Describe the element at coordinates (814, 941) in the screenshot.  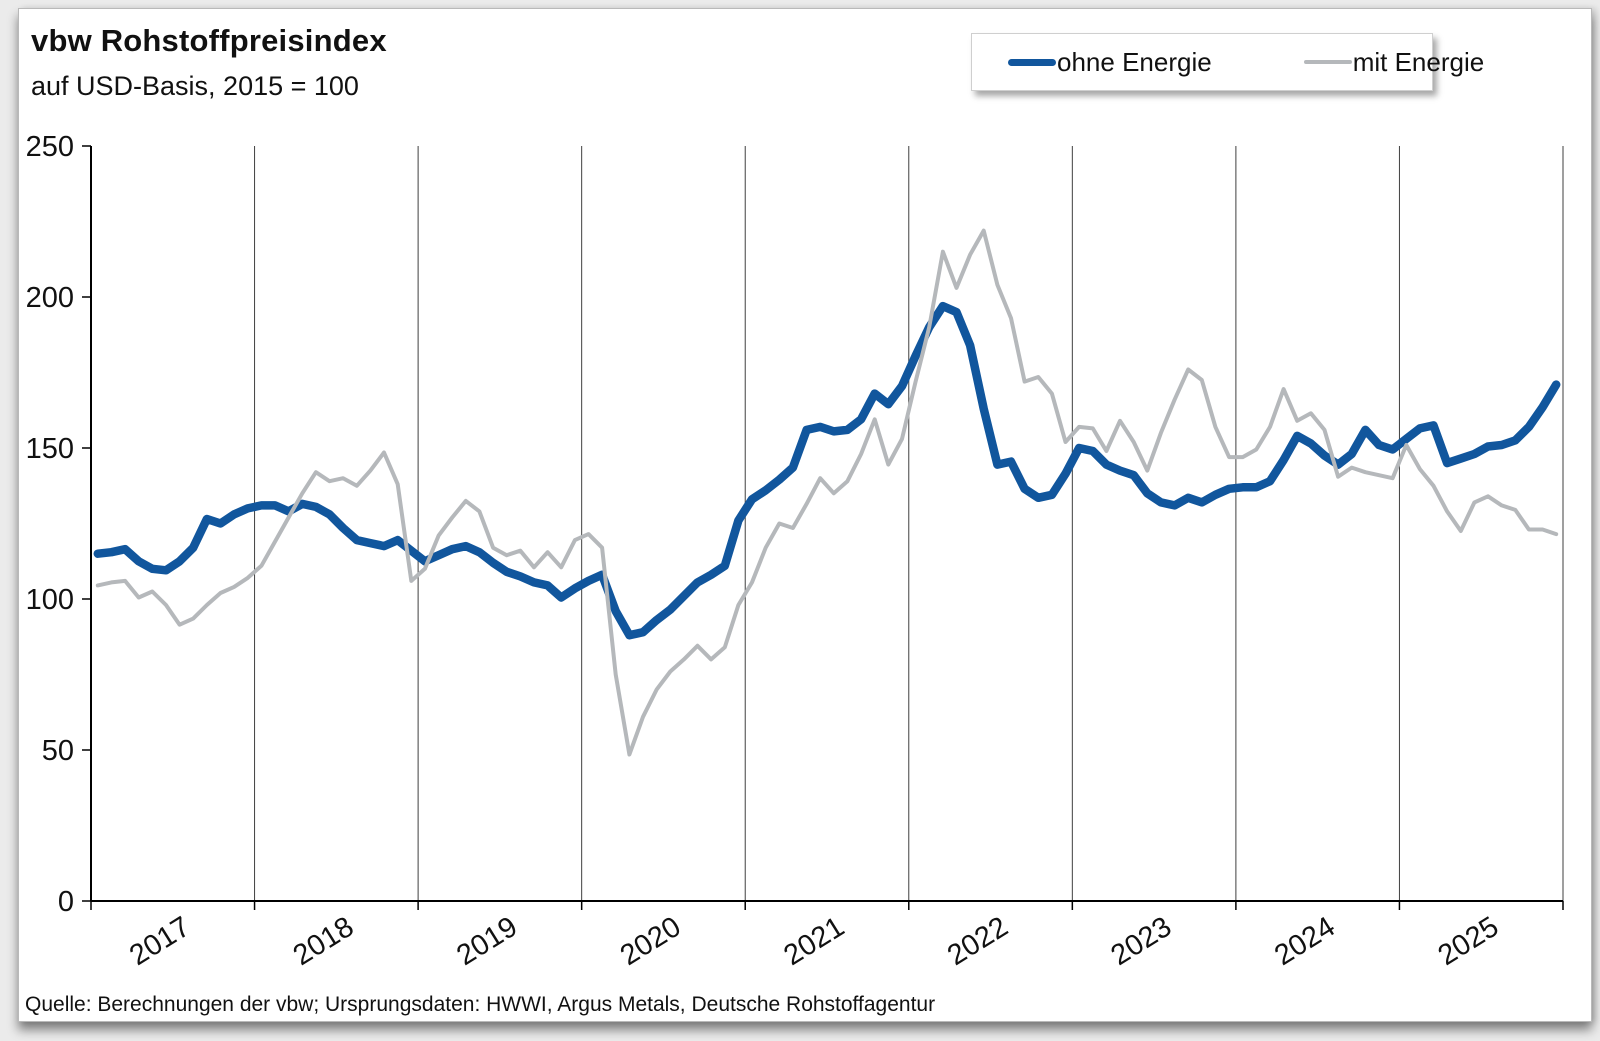
I see `x-axis-label: 2021` at that location.